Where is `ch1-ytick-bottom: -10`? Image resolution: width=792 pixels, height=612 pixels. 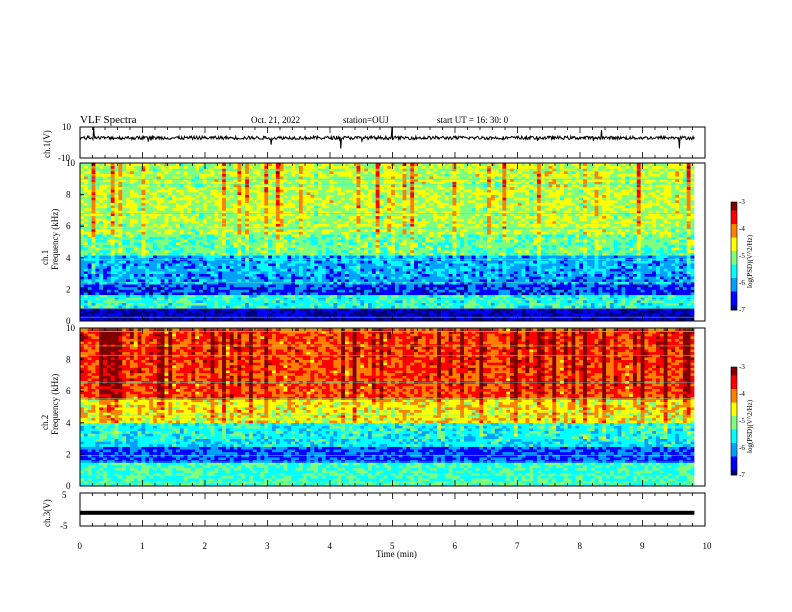 ch1-ytick-bottom: -10 is located at coordinates (64, 158).